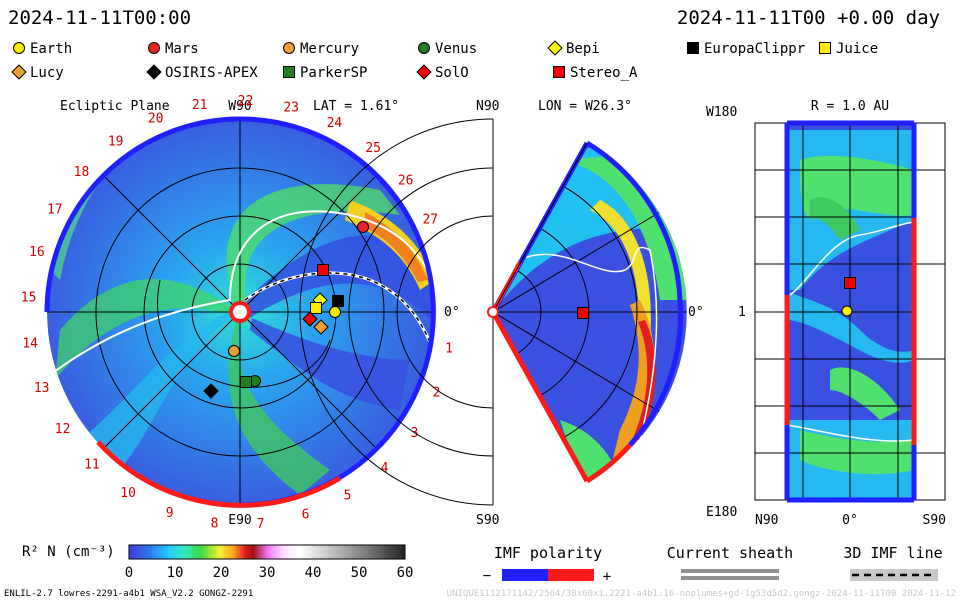 The width and height of the screenshot is (960, 600). What do you see at coordinates (415, 433) in the screenshot?
I see `sector-label: 3` at bounding box center [415, 433].